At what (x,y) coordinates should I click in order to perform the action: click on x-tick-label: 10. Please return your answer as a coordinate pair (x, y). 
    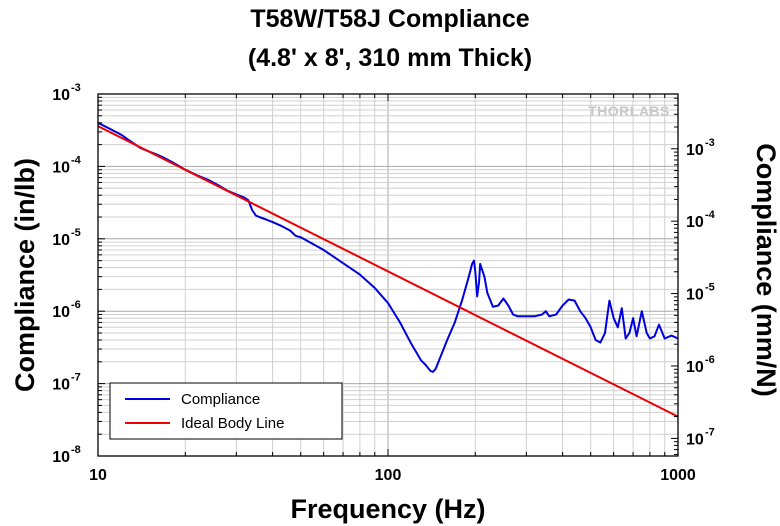
    Looking at the image, I should click on (98, 475).